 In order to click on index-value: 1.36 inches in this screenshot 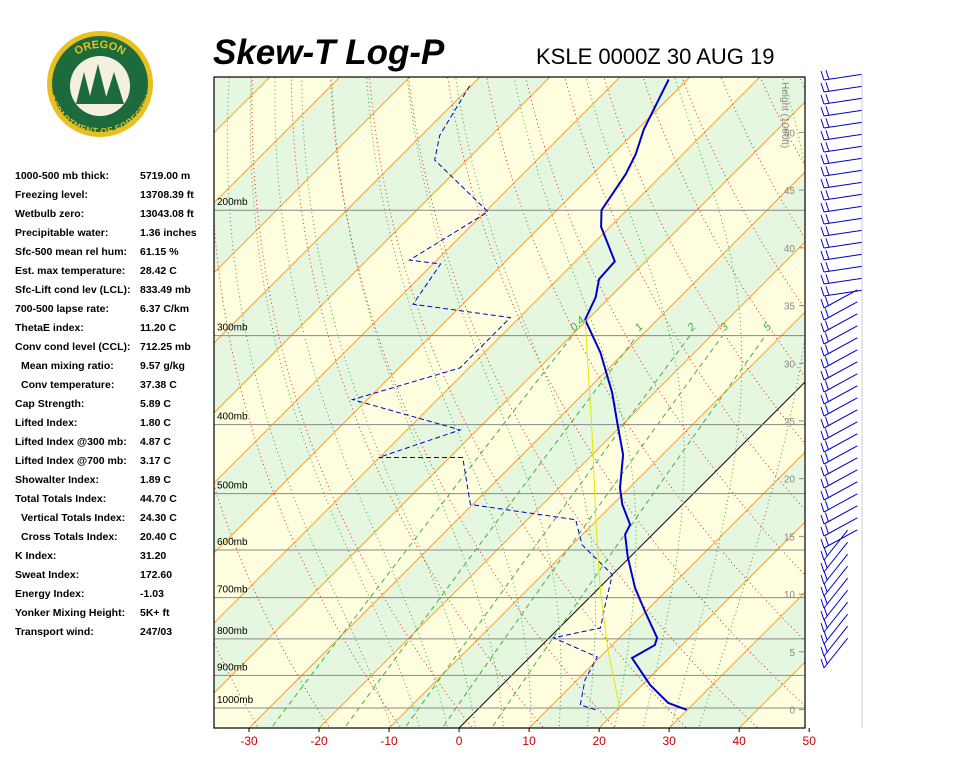, I will do `click(168, 233)`.